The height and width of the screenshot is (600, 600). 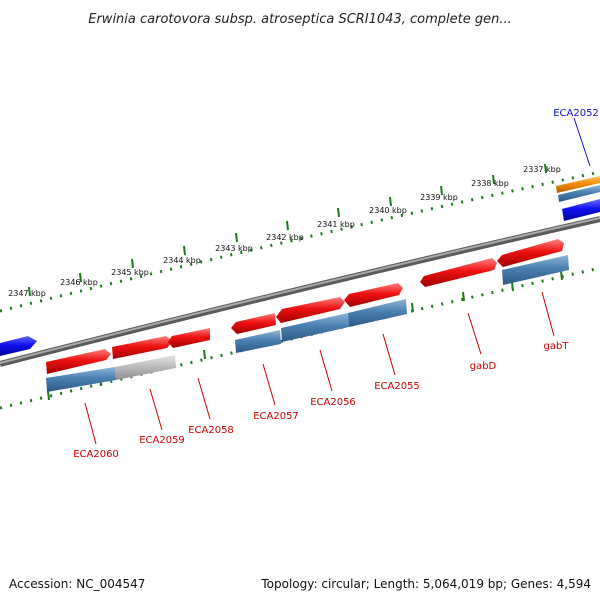 I want to click on gene-label-gabt: gabT, so click(x=557, y=346).